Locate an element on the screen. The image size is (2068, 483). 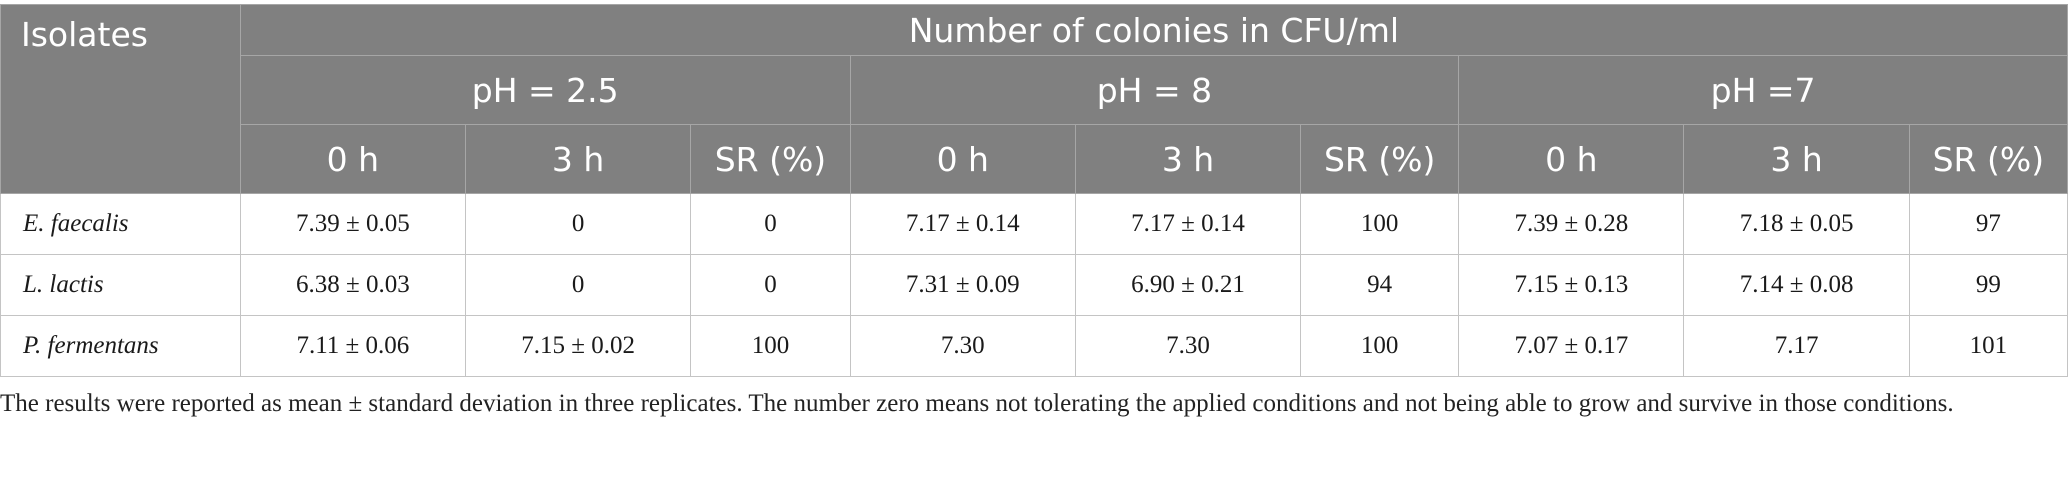
colonies-group-header: Number of colonies in CFU/ml is located at coordinates (1153, 30).